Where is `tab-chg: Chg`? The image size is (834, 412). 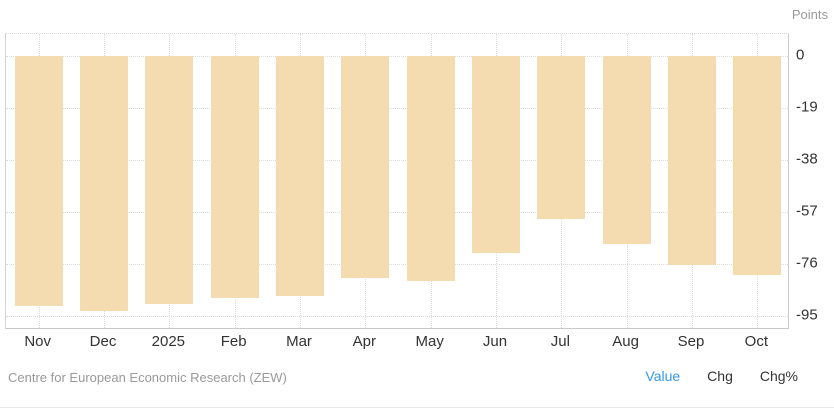
tab-chg: Chg is located at coordinates (720, 376).